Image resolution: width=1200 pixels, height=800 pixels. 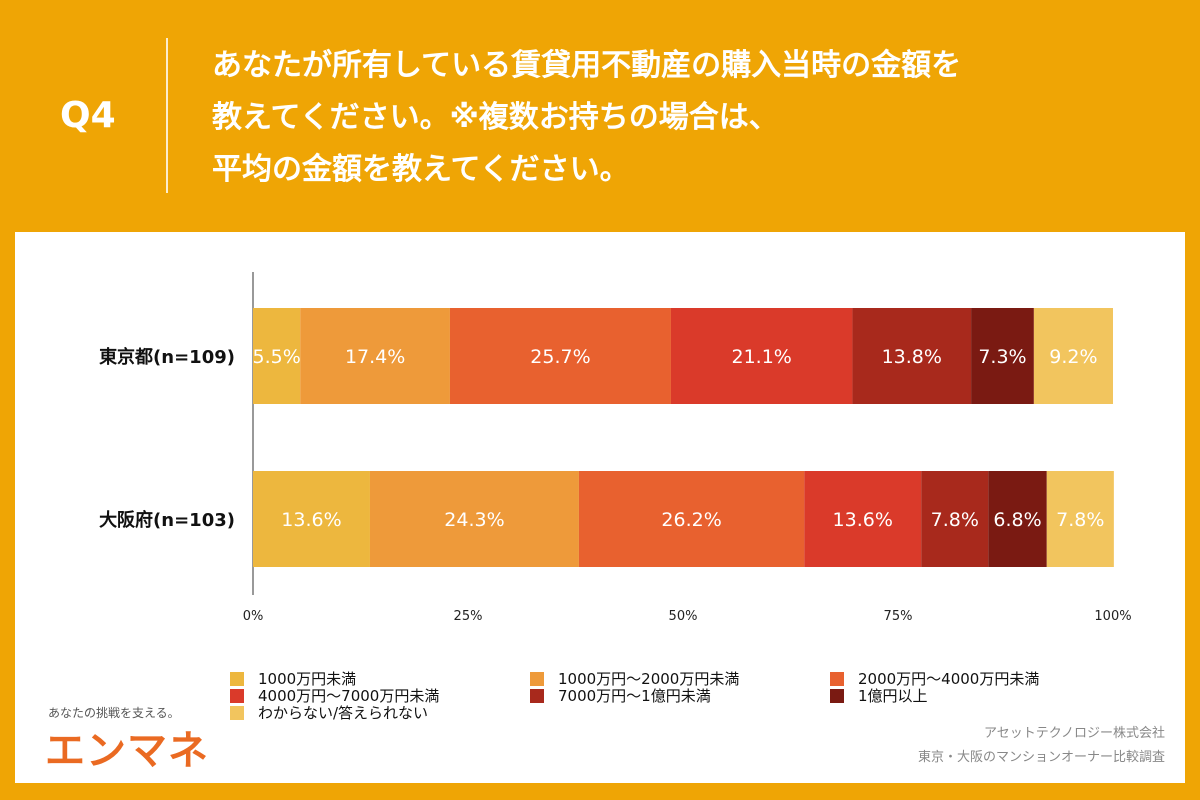 I want to click on legend-label: 2000万円〜4000万円未満, so click(x=949, y=679).